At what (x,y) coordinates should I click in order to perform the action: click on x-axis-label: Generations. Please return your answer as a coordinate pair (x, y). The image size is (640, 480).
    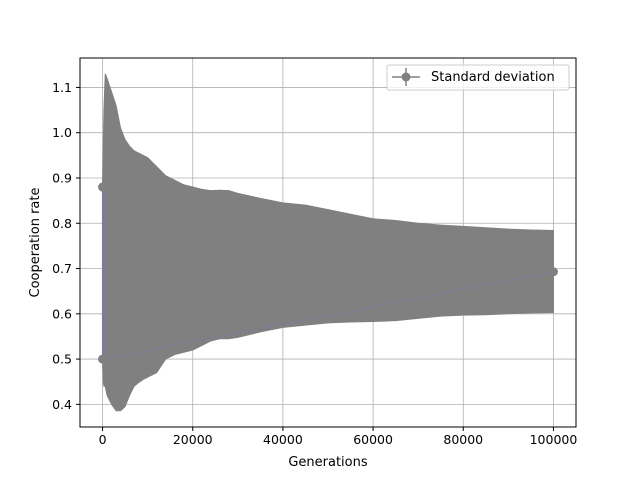
    Looking at the image, I should click on (328, 462).